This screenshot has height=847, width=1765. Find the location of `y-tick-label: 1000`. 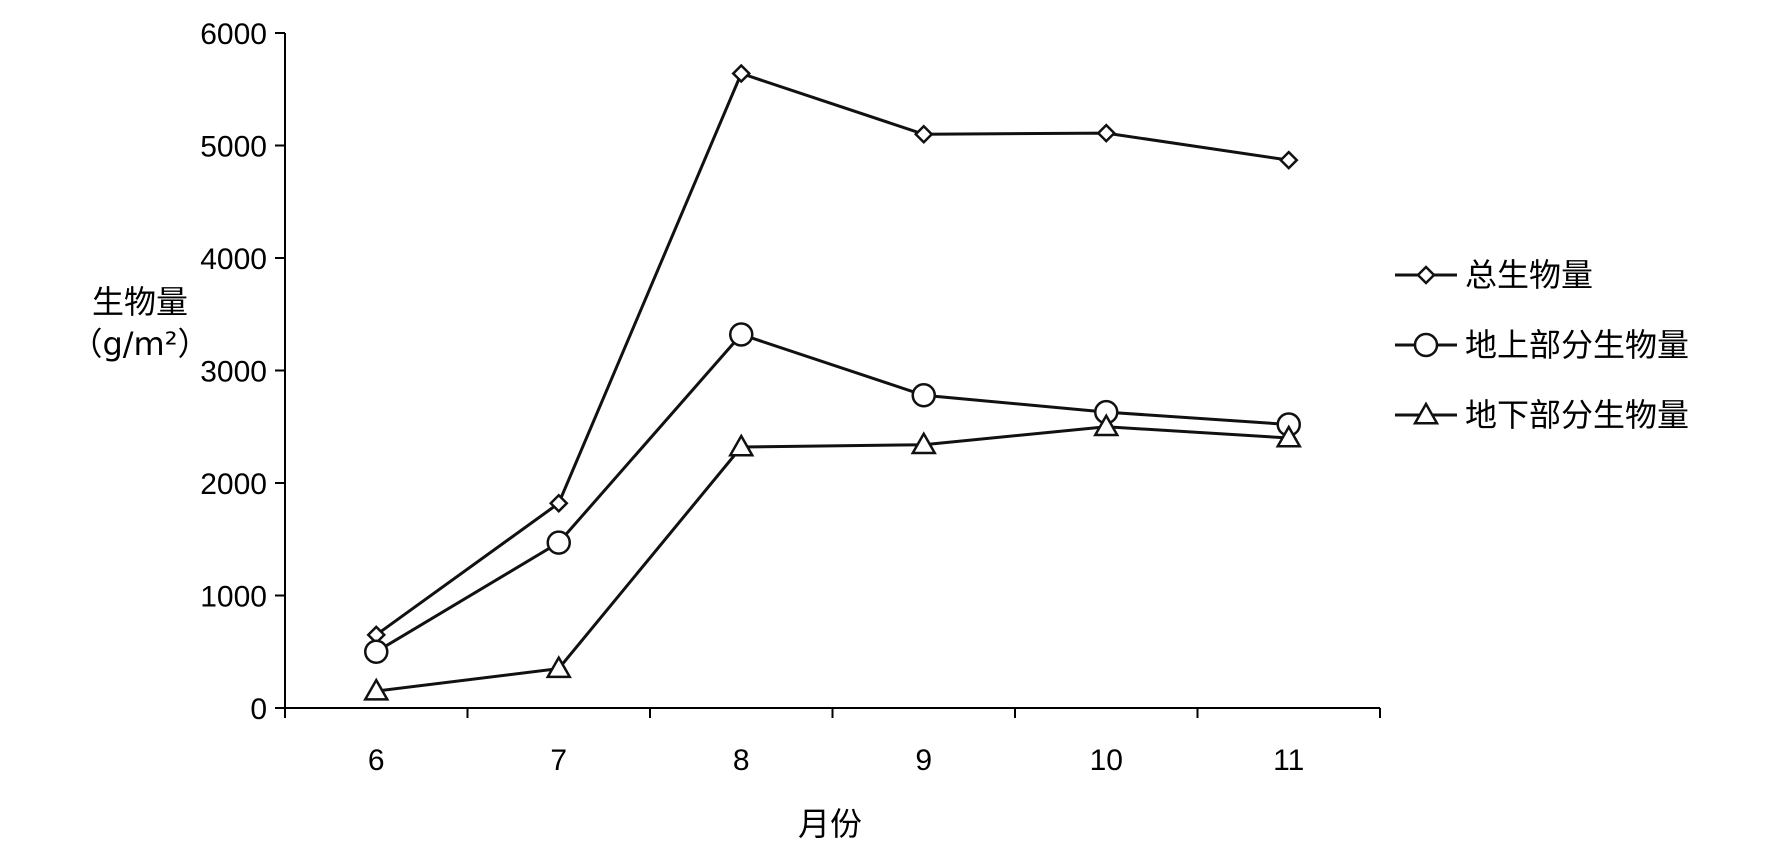

y-tick-label: 1000 is located at coordinates (233, 597).